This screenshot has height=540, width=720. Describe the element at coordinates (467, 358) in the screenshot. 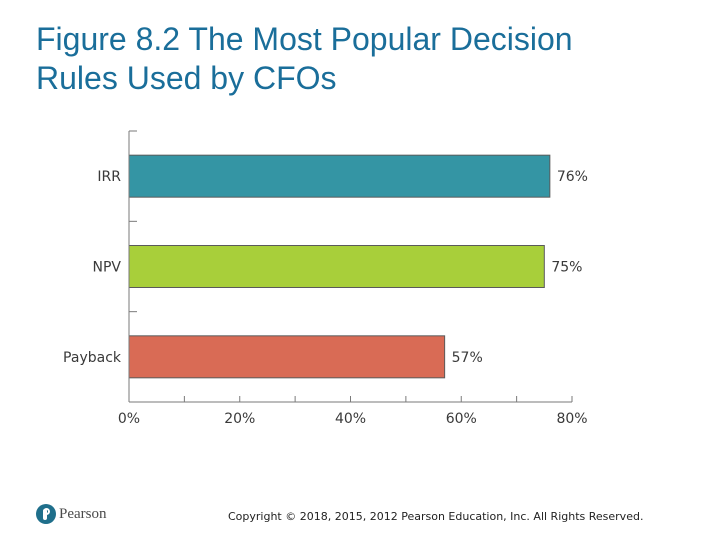

I see `value-label-payback: 57%` at that location.